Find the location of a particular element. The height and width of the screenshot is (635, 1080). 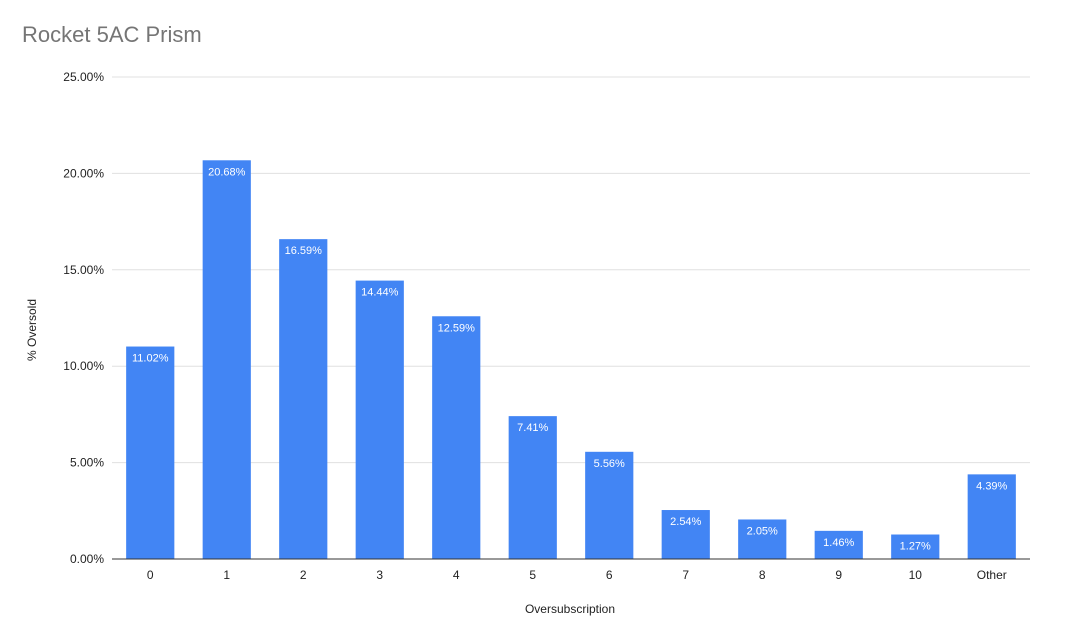

data-label: 2.54% is located at coordinates (685, 522).